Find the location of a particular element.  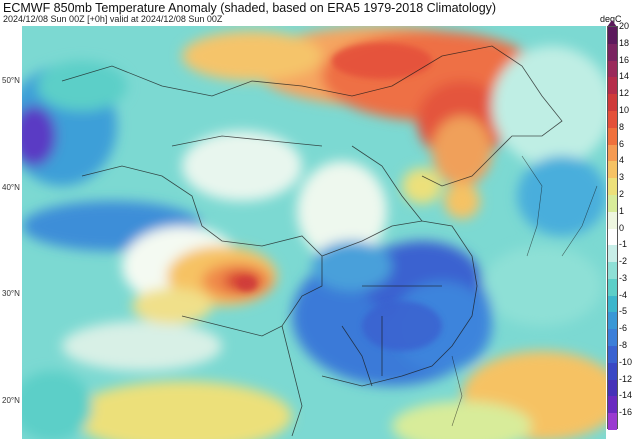

lat-label-50n: 50°N is located at coordinates (11, 80).